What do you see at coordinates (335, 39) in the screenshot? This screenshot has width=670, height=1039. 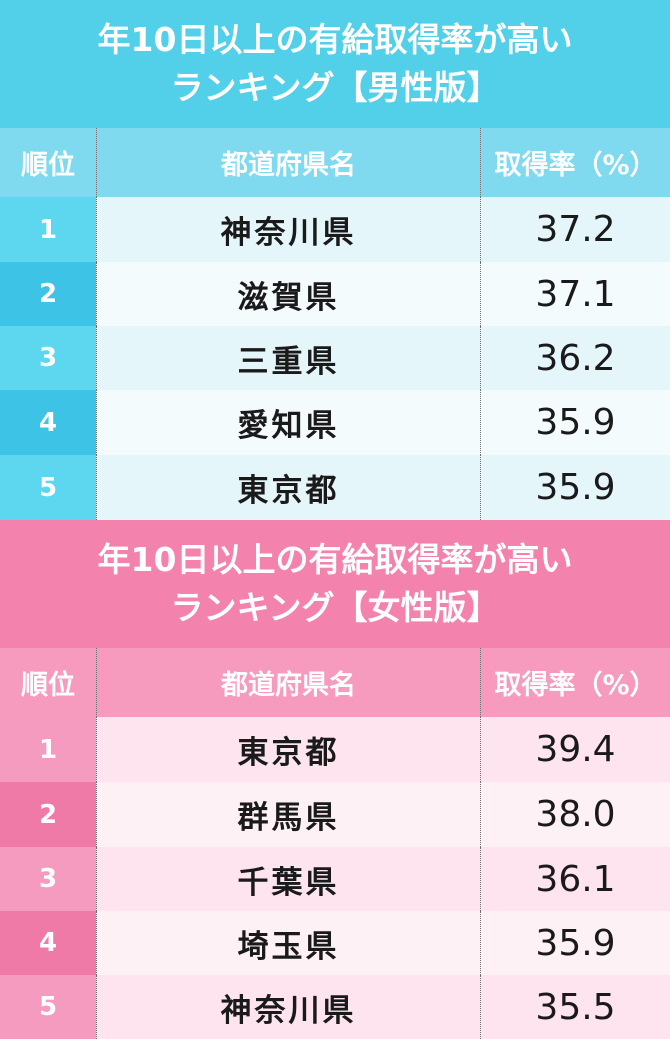 I see `male-title-line1: 年10日以上の有給取得率が高い` at bounding box center [335, 39].